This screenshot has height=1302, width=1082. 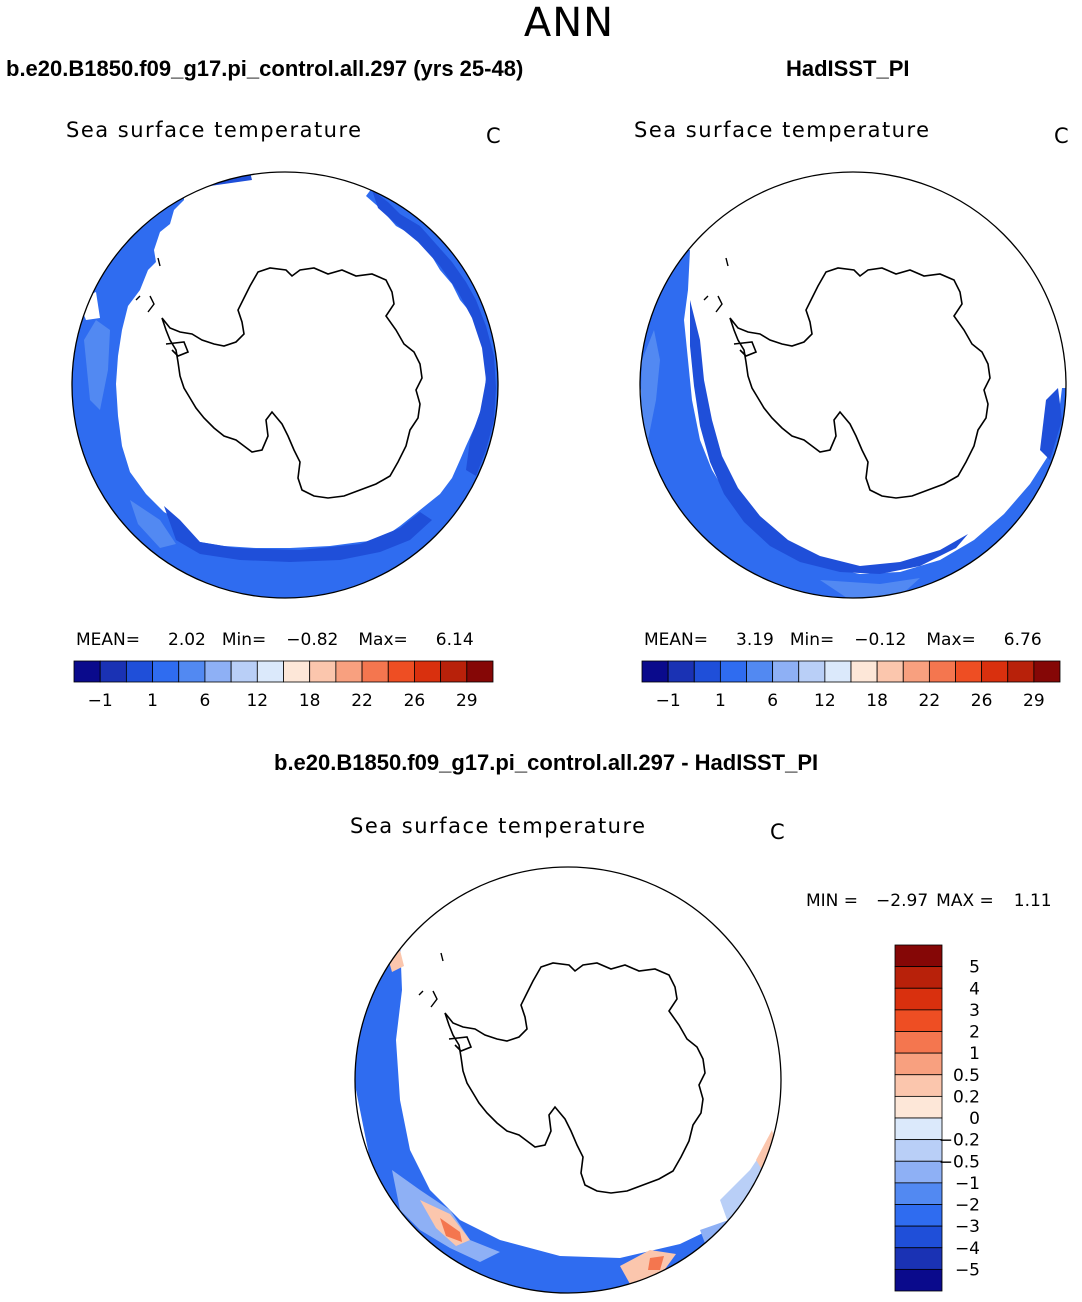 I want to click on left-max-value: 6.14, so click(x=454, y=640).